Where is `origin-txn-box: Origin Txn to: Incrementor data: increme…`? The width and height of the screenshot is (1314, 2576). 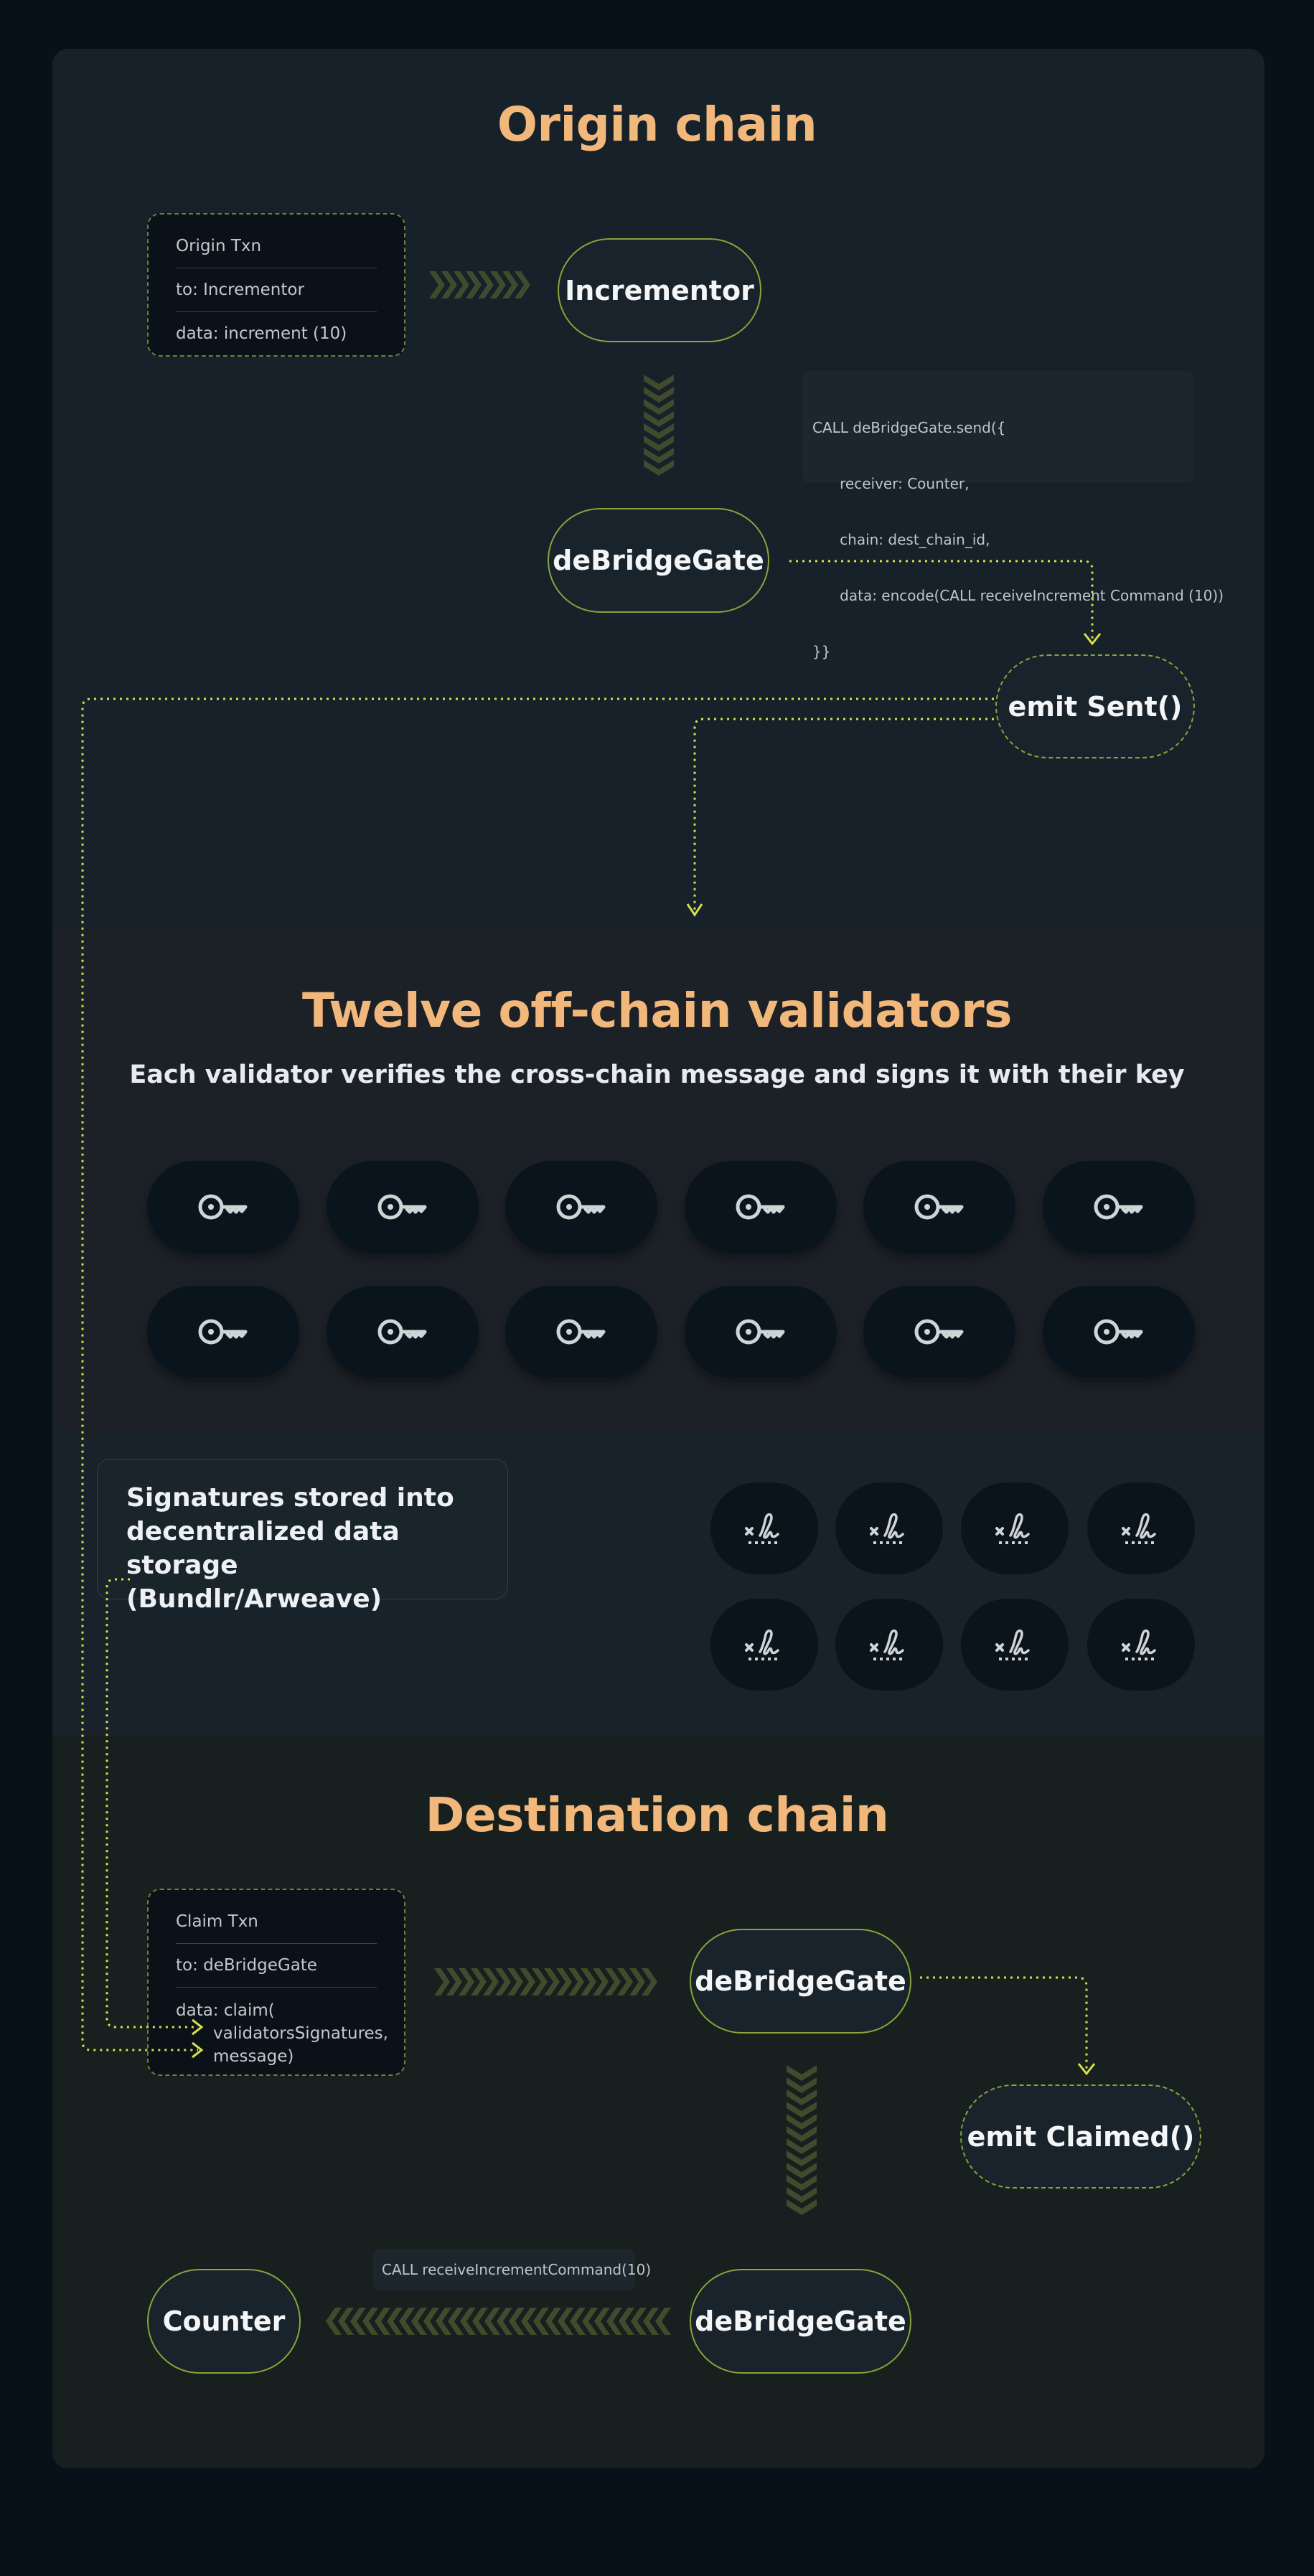 origin-txn-box: Origin Txn to: Incrementor data: increme… is located at coordinates (276, 285).